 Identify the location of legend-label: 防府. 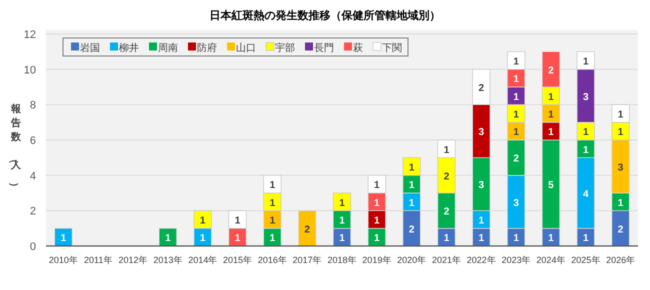
(207, 48).